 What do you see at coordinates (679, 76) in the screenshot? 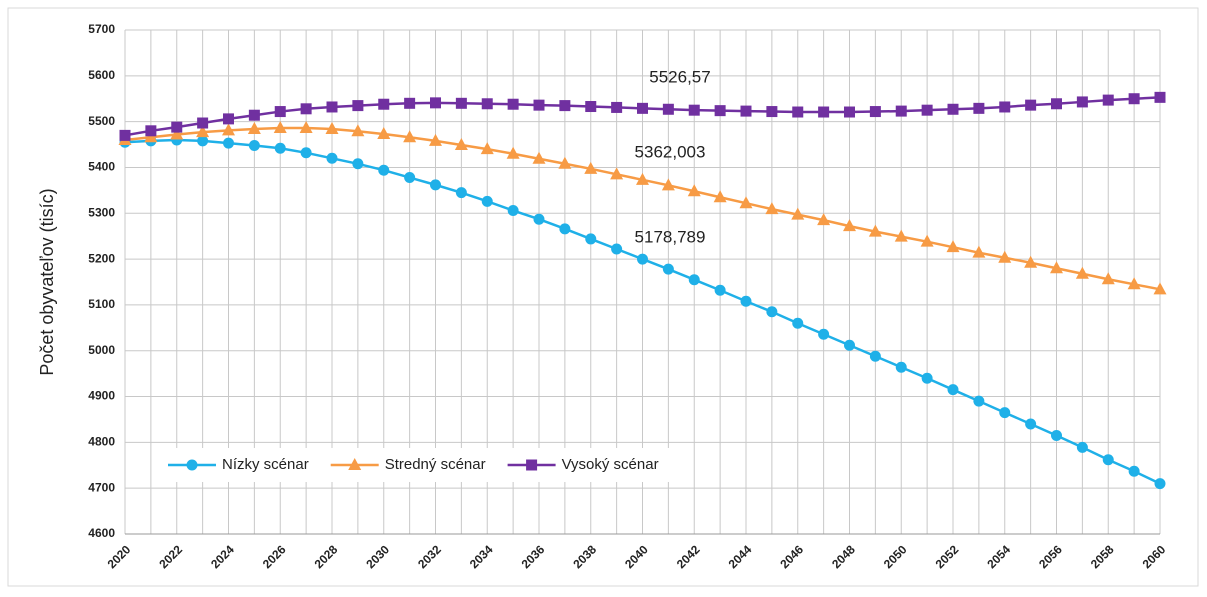
I see `annotation: 5526,57` at bounding box center [679, 76].